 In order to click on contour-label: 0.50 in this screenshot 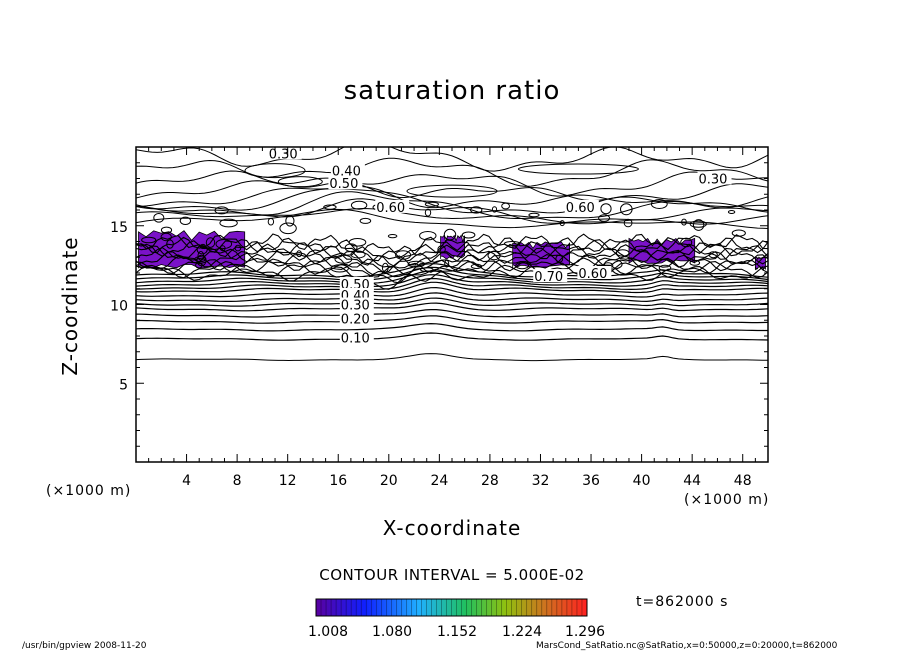, I will do `click(343, 184)`.